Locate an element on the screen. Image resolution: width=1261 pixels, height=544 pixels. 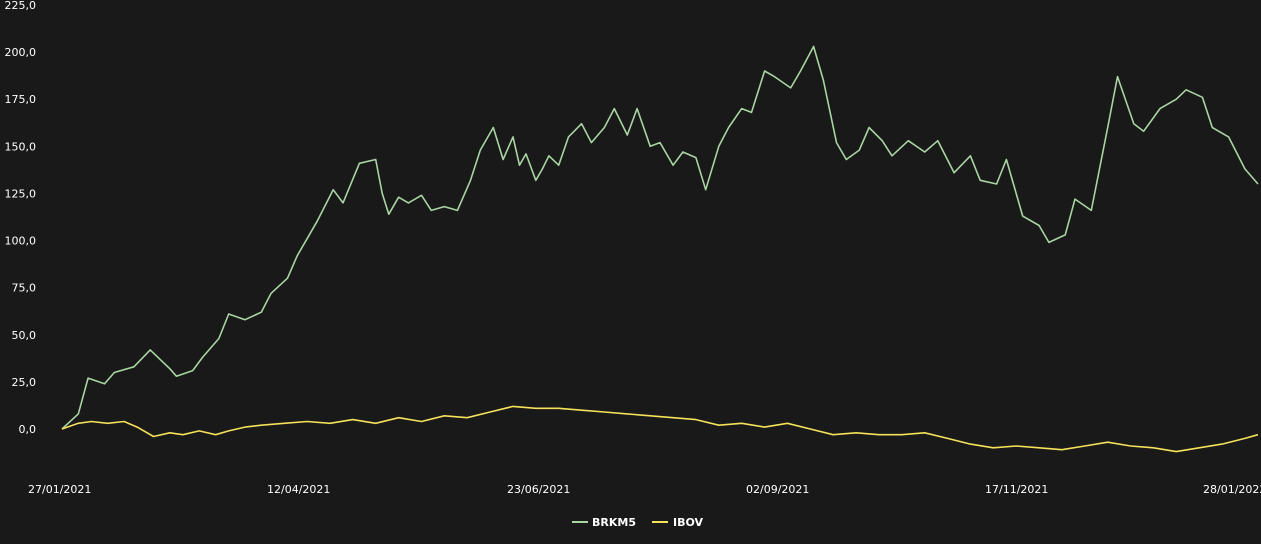
y-tick-label: 150,0 is located at coordinates (21, 146).